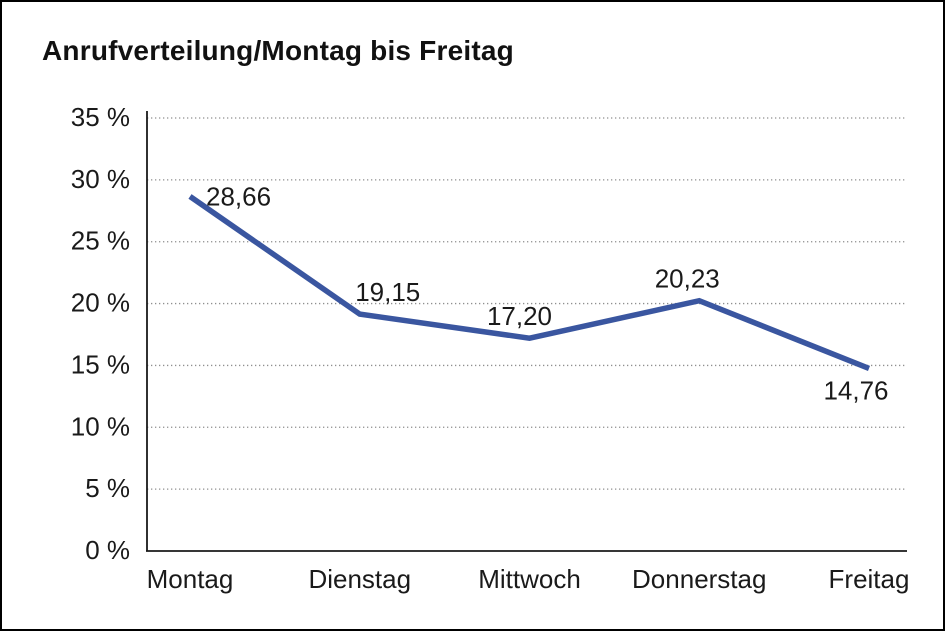 The image size is (945, 631). What do you see at coordinates (529, 579) in the screenshot?
I see `x-category-label: Mittwoch` at bounding box center [529, 579].